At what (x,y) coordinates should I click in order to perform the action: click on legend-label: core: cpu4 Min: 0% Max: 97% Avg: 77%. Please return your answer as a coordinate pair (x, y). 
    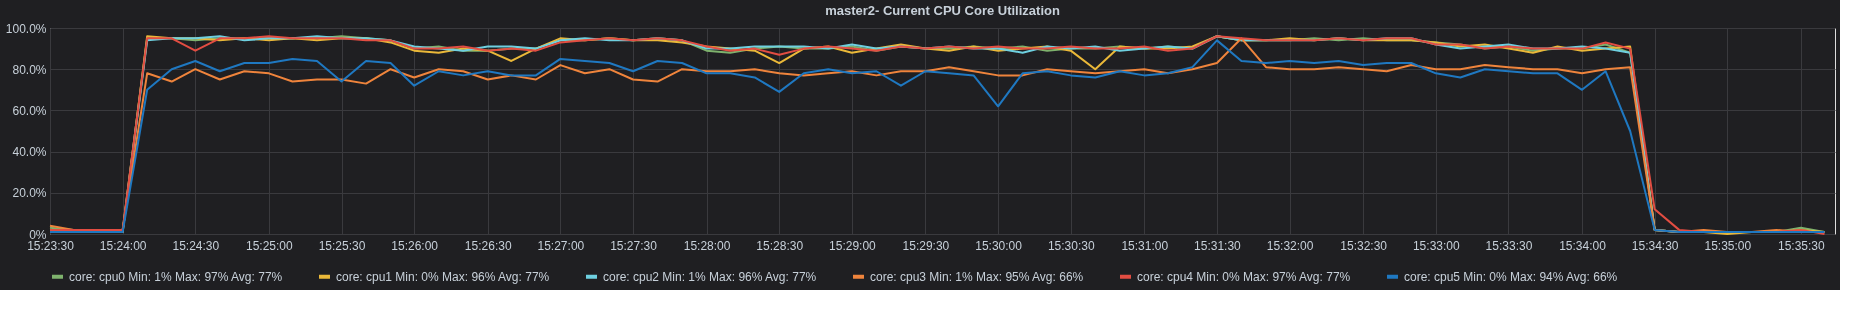
    Looking at the image, I should click on (1244, 276).